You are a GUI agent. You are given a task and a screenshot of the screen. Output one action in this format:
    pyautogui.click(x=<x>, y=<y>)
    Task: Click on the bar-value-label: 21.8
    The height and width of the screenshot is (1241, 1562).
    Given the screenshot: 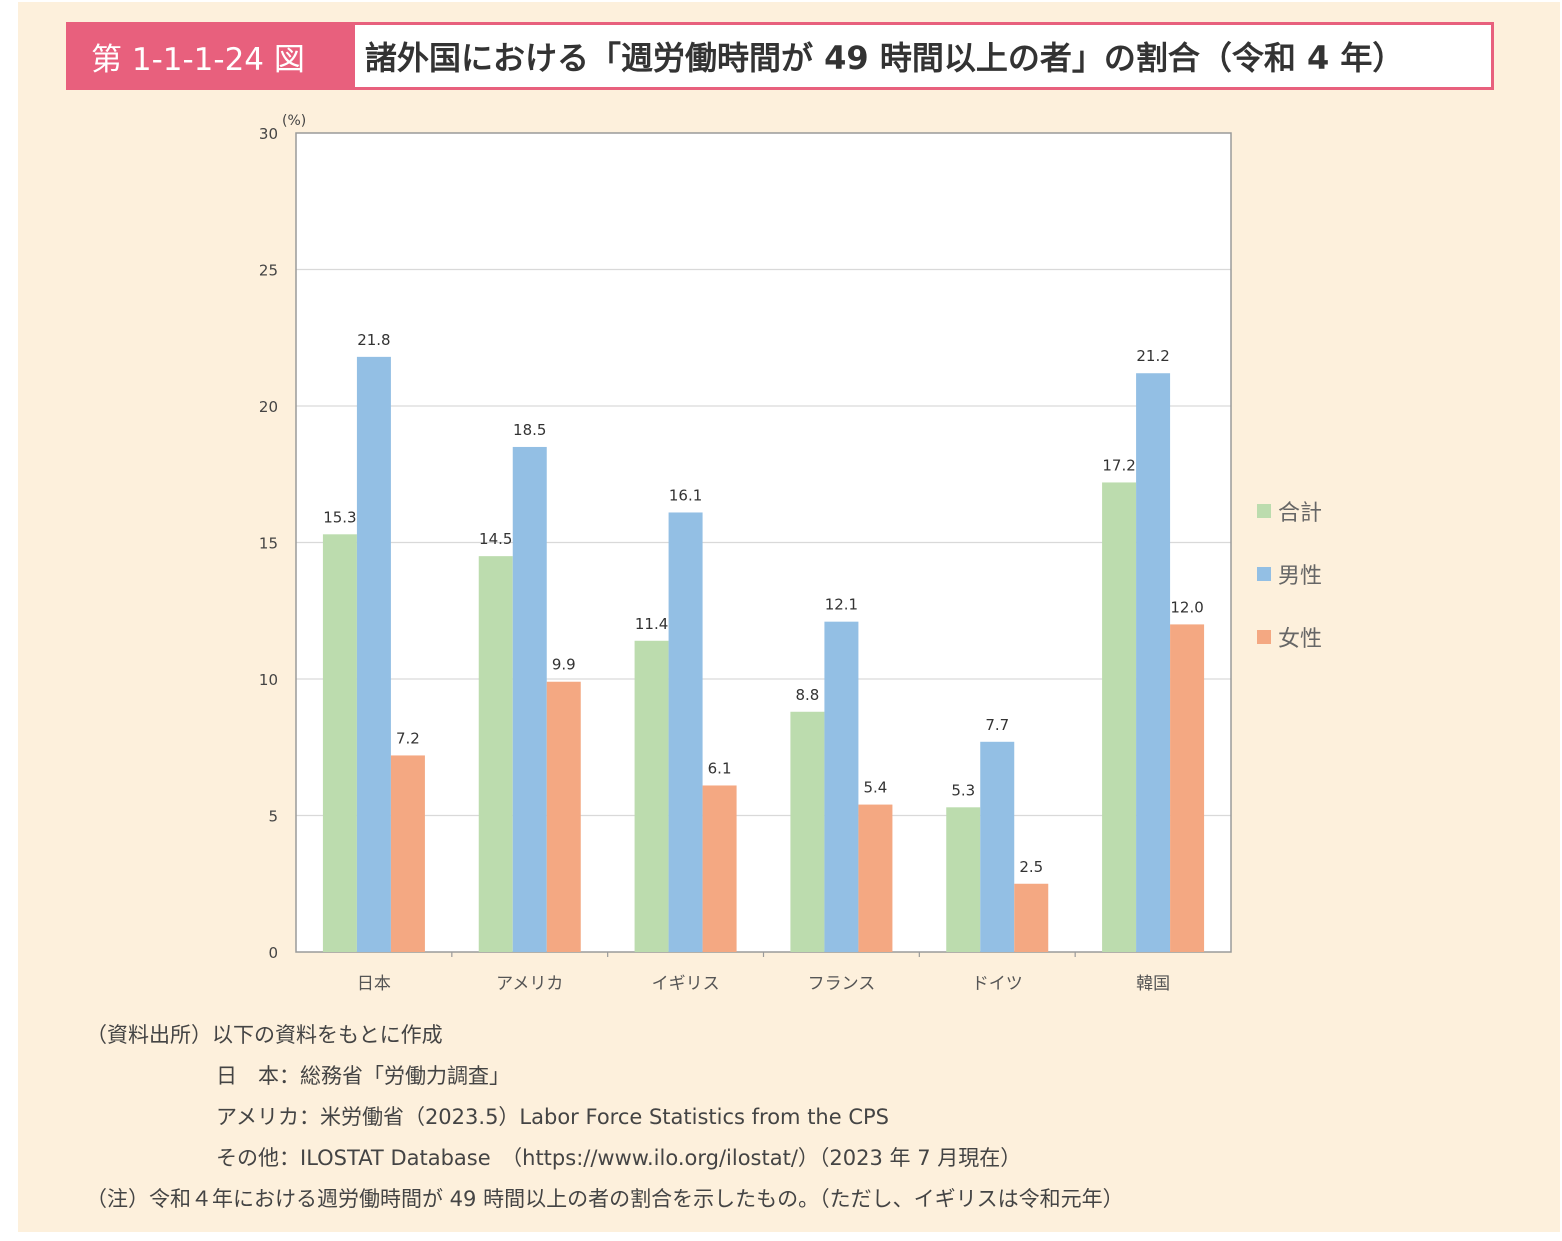 What is the action you would take?
    pyautogui.click(x=373, y=340)
    